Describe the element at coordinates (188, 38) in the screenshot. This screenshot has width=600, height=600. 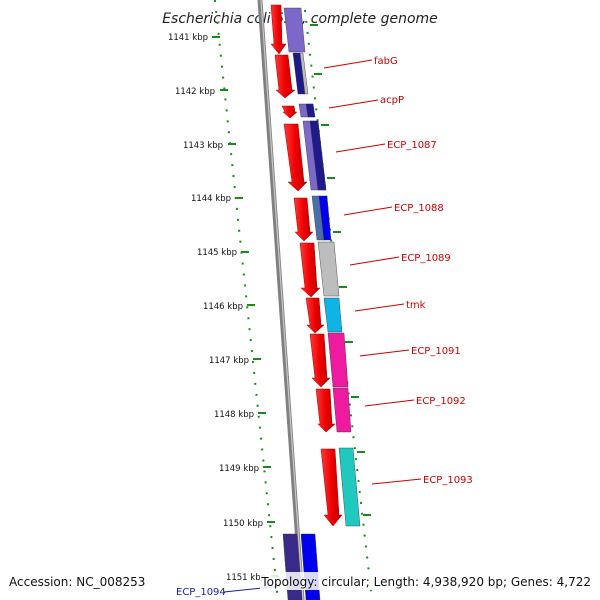
I see `scale-label-1141: 1141 kbp` at that location.